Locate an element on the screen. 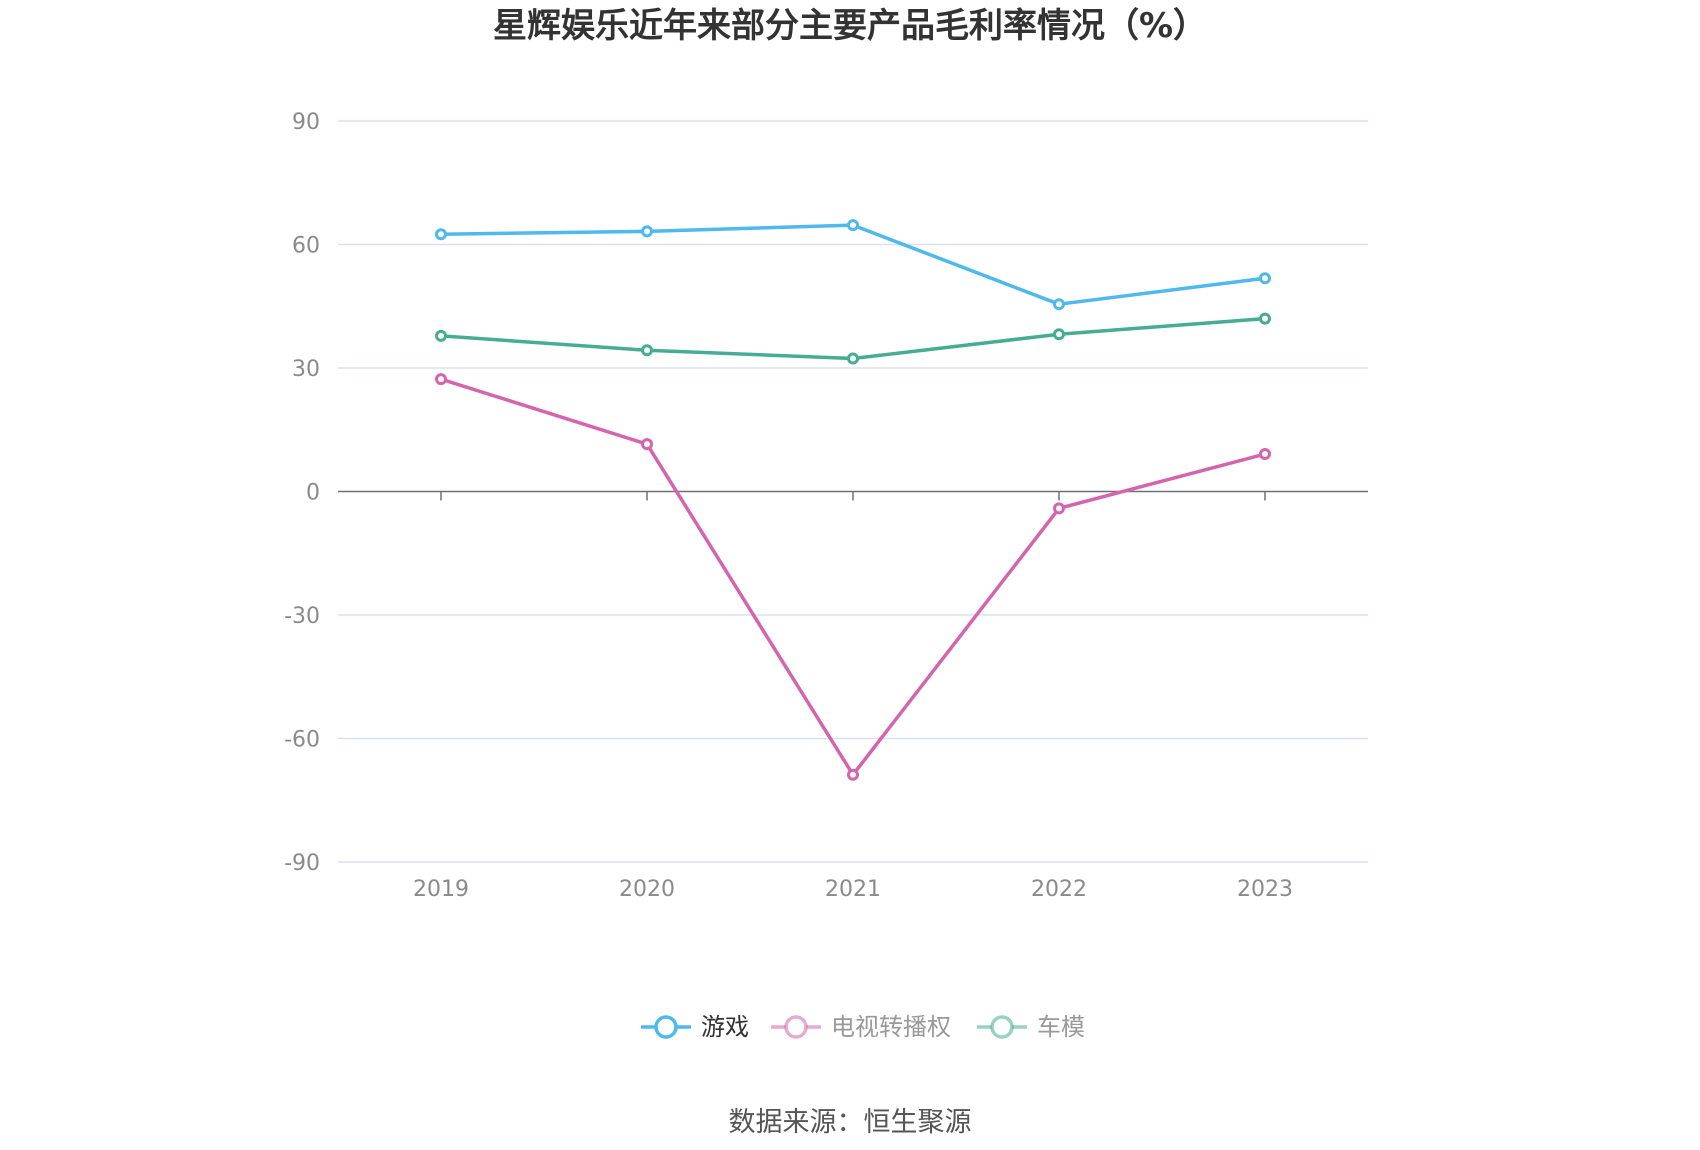 The height and width of the screenshot is (1150, 1700). legend: 游戏 电视转播权 车模 is located at coordinates (863, 1027).